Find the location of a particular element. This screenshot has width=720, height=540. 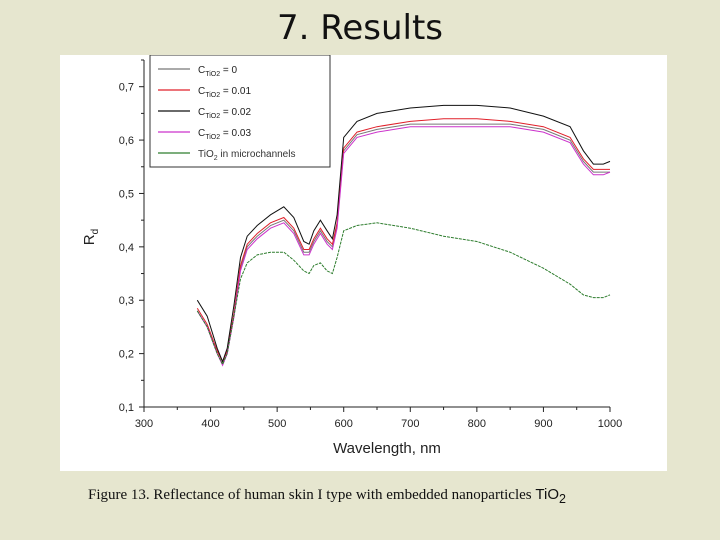

y-tick-label: 0,6 is located at coordinates (126, 141).